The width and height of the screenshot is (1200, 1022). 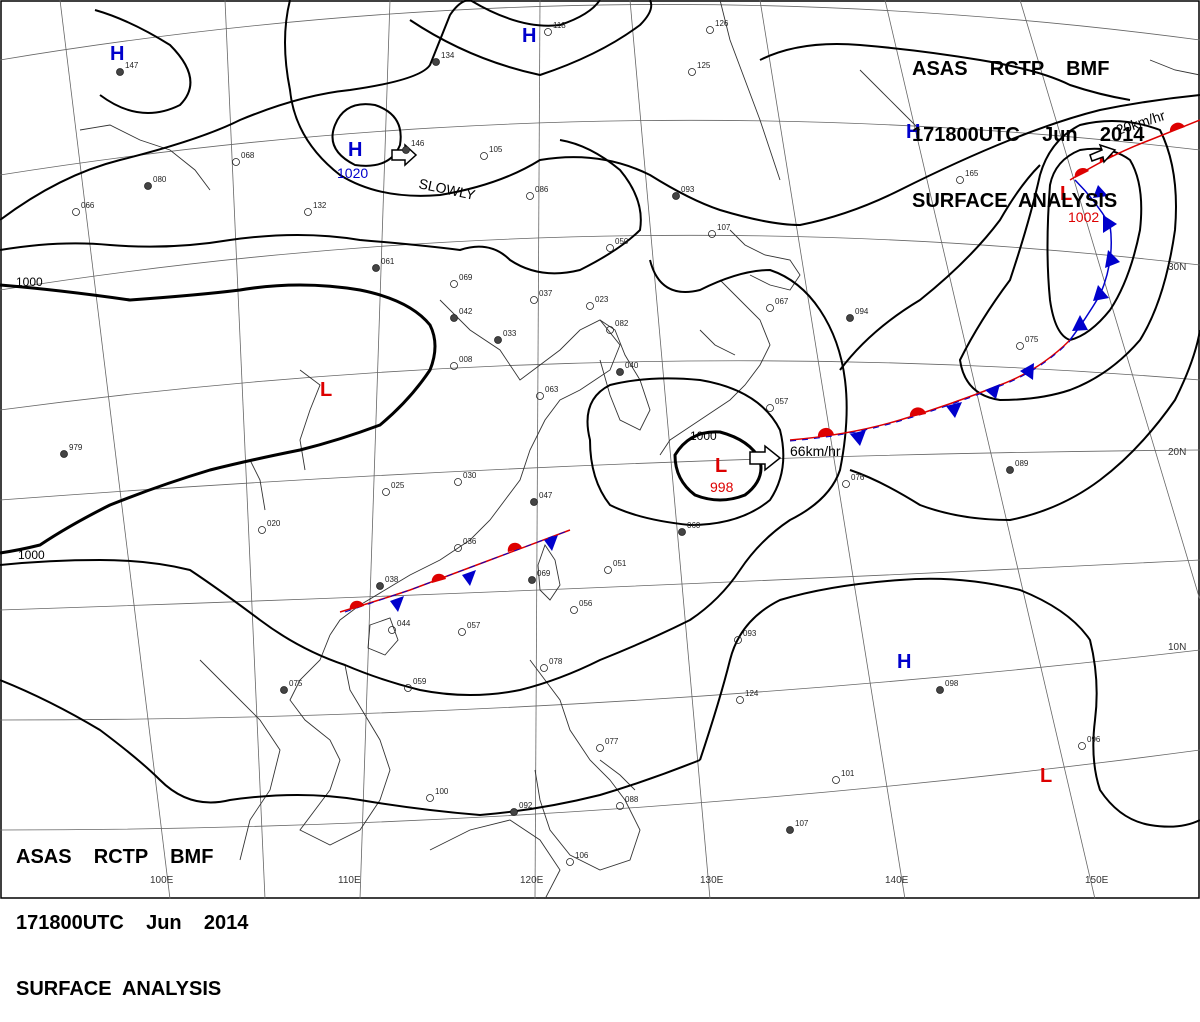 I want to click on station-pressure-label: 098, so click(x=952, y=683).